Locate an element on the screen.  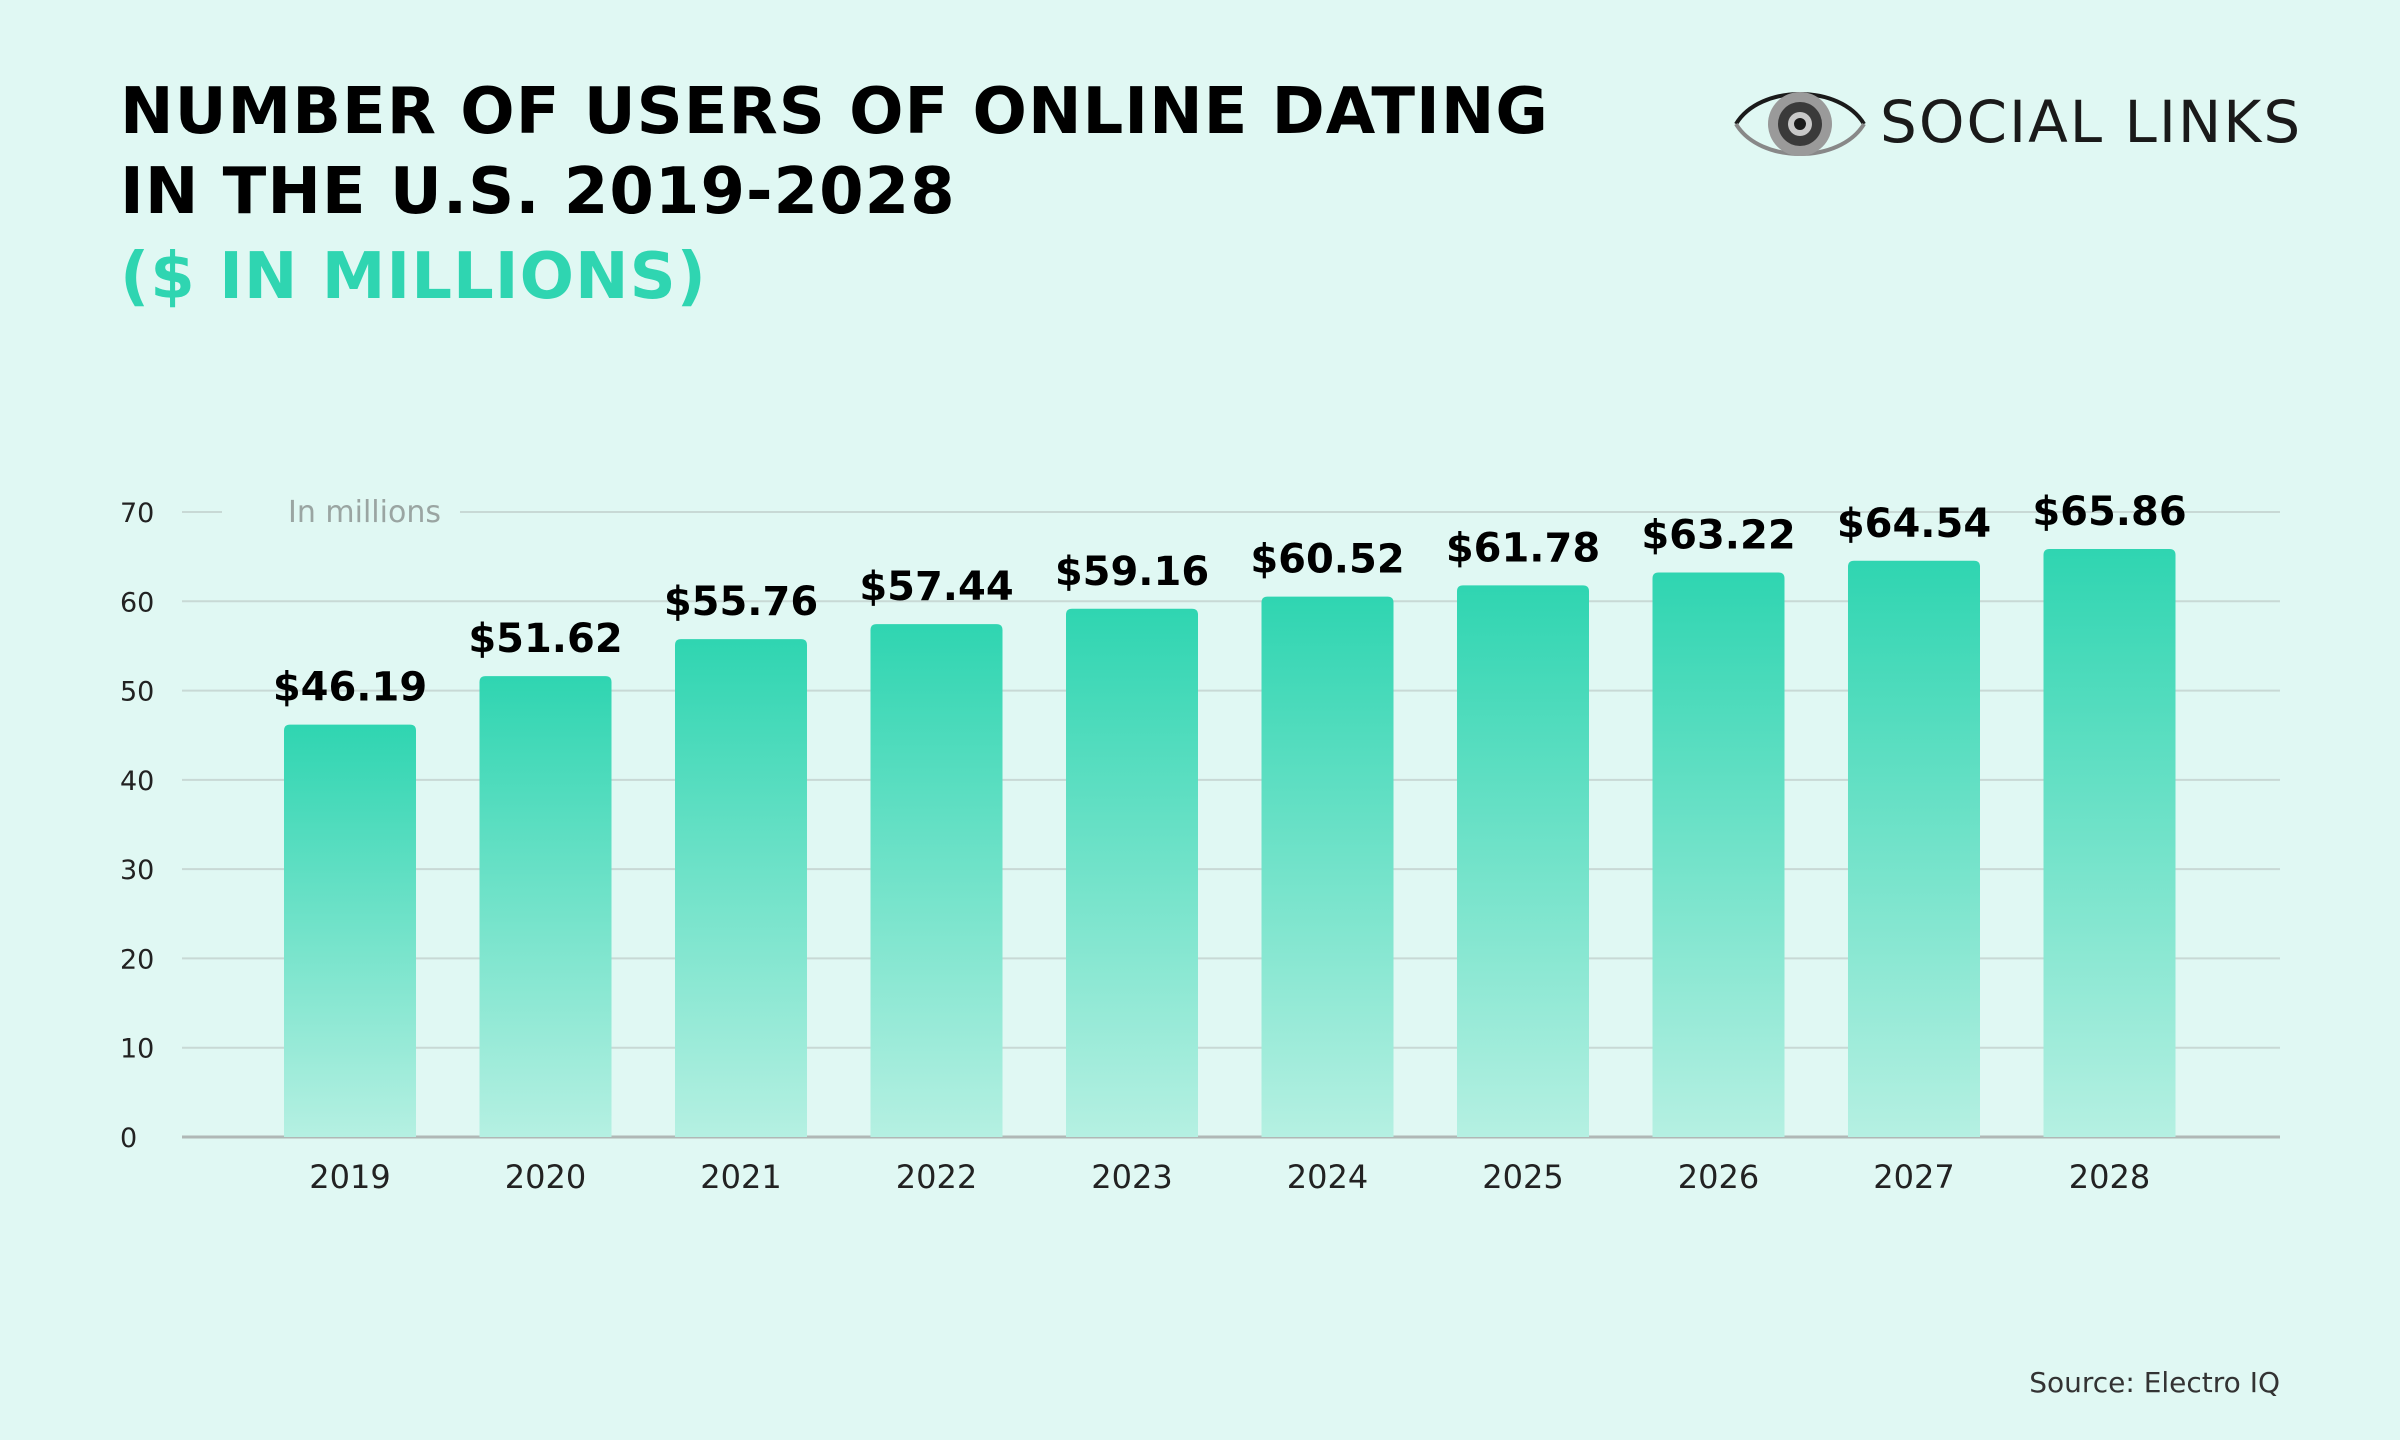
data-label: $55.76 is located at coordinates (741, 602).